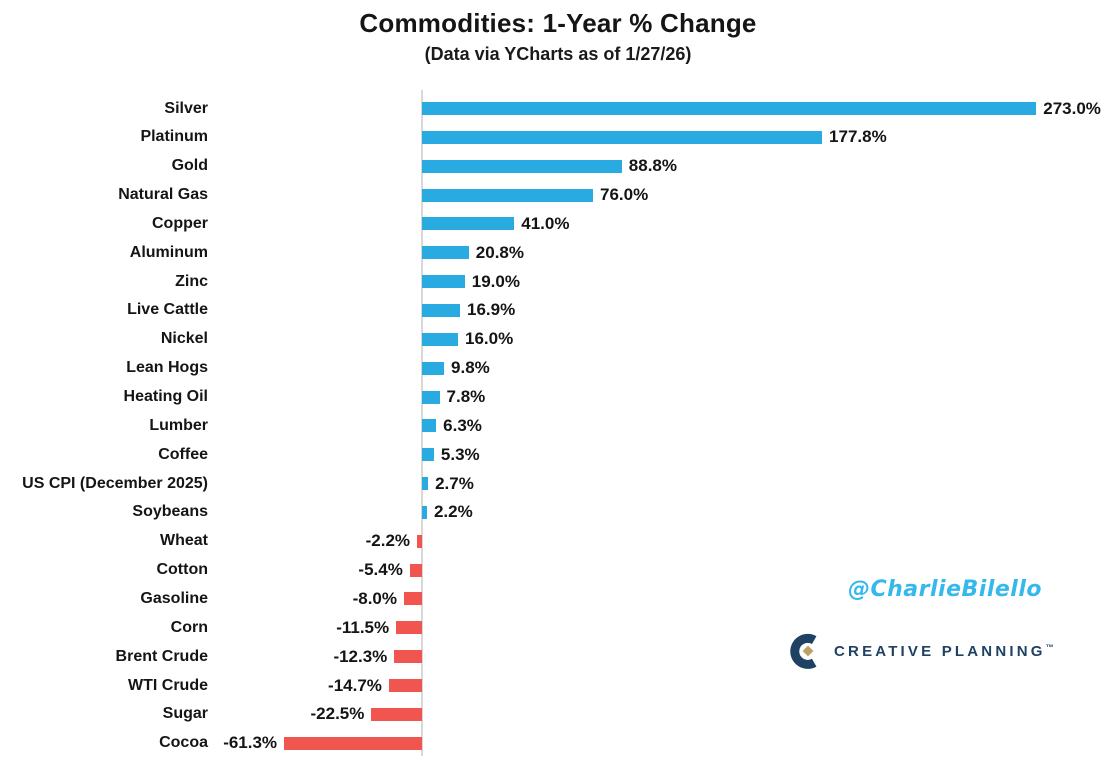  I want to click on value-label: -8.0%, so click(374, 598).